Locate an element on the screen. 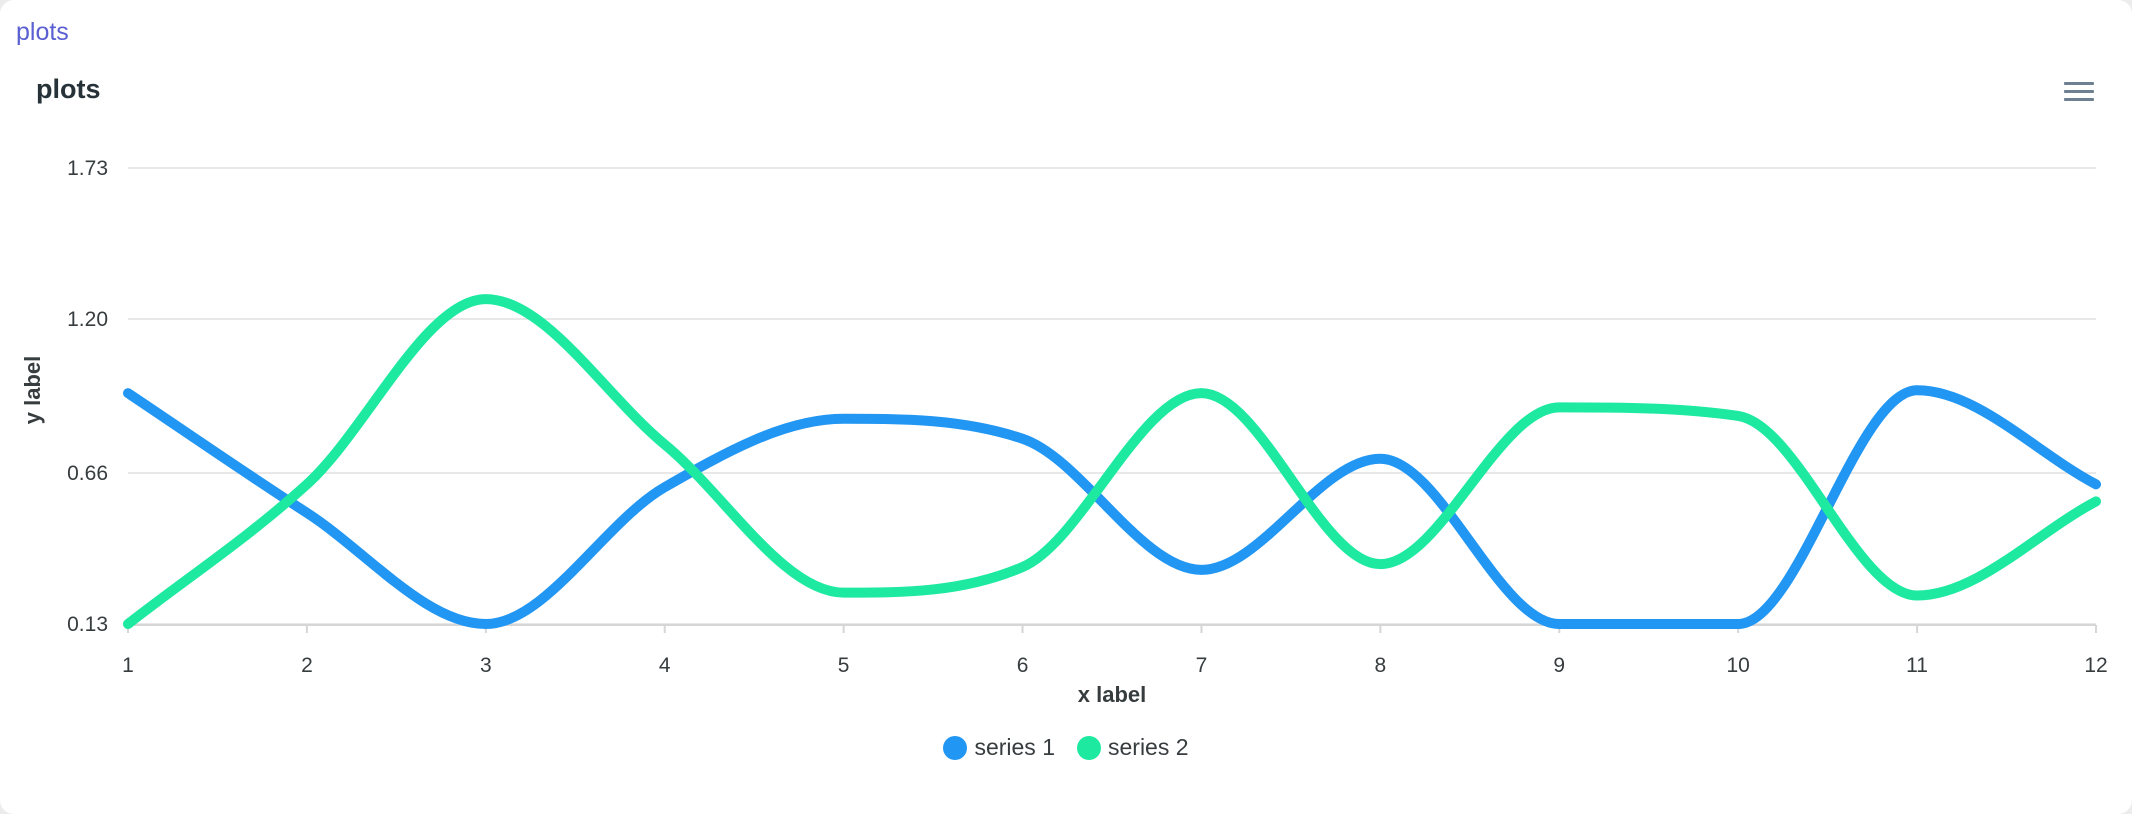 This screenshot has width=2132, height=814. x-tick-label: 12 is located at coordinates (2095, 665).